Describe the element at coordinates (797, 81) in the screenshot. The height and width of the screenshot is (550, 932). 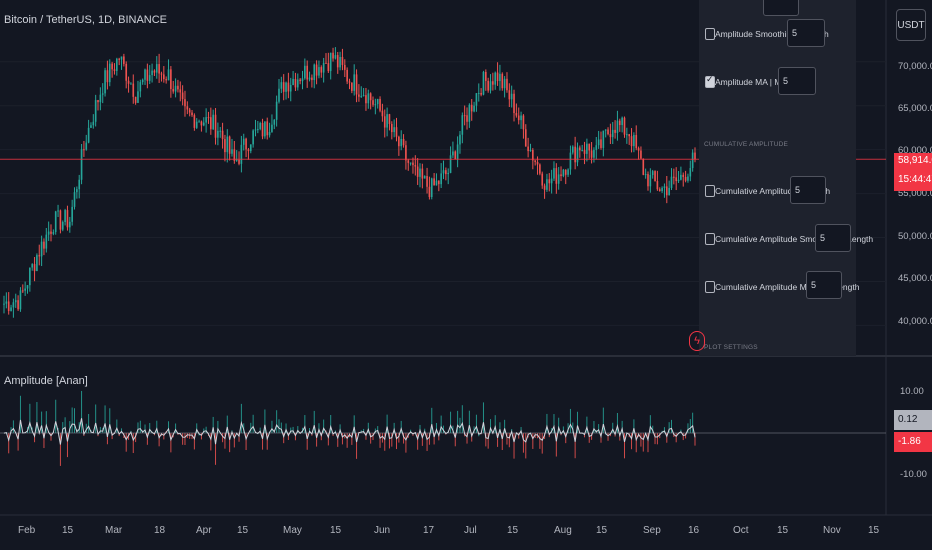
I see `amplitude-ma-length-input: 5` at that location.